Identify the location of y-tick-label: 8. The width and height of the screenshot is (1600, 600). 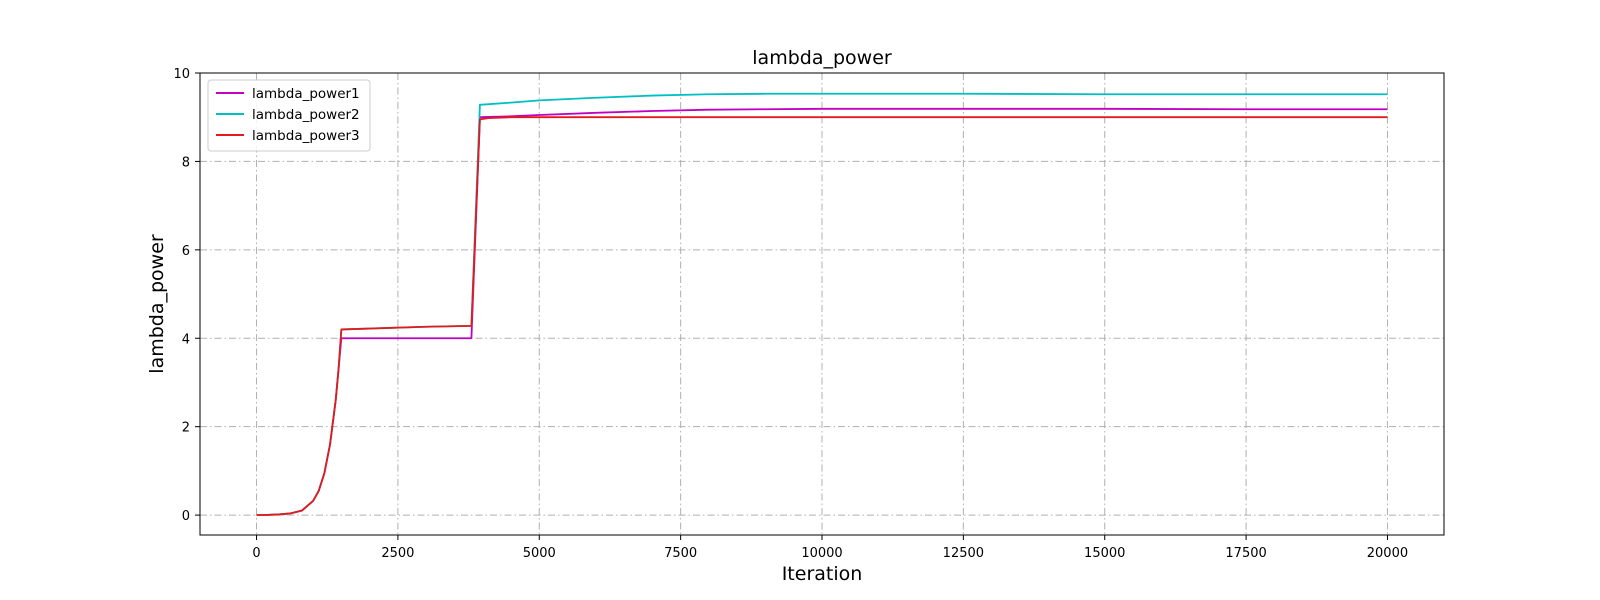
(186, 162).